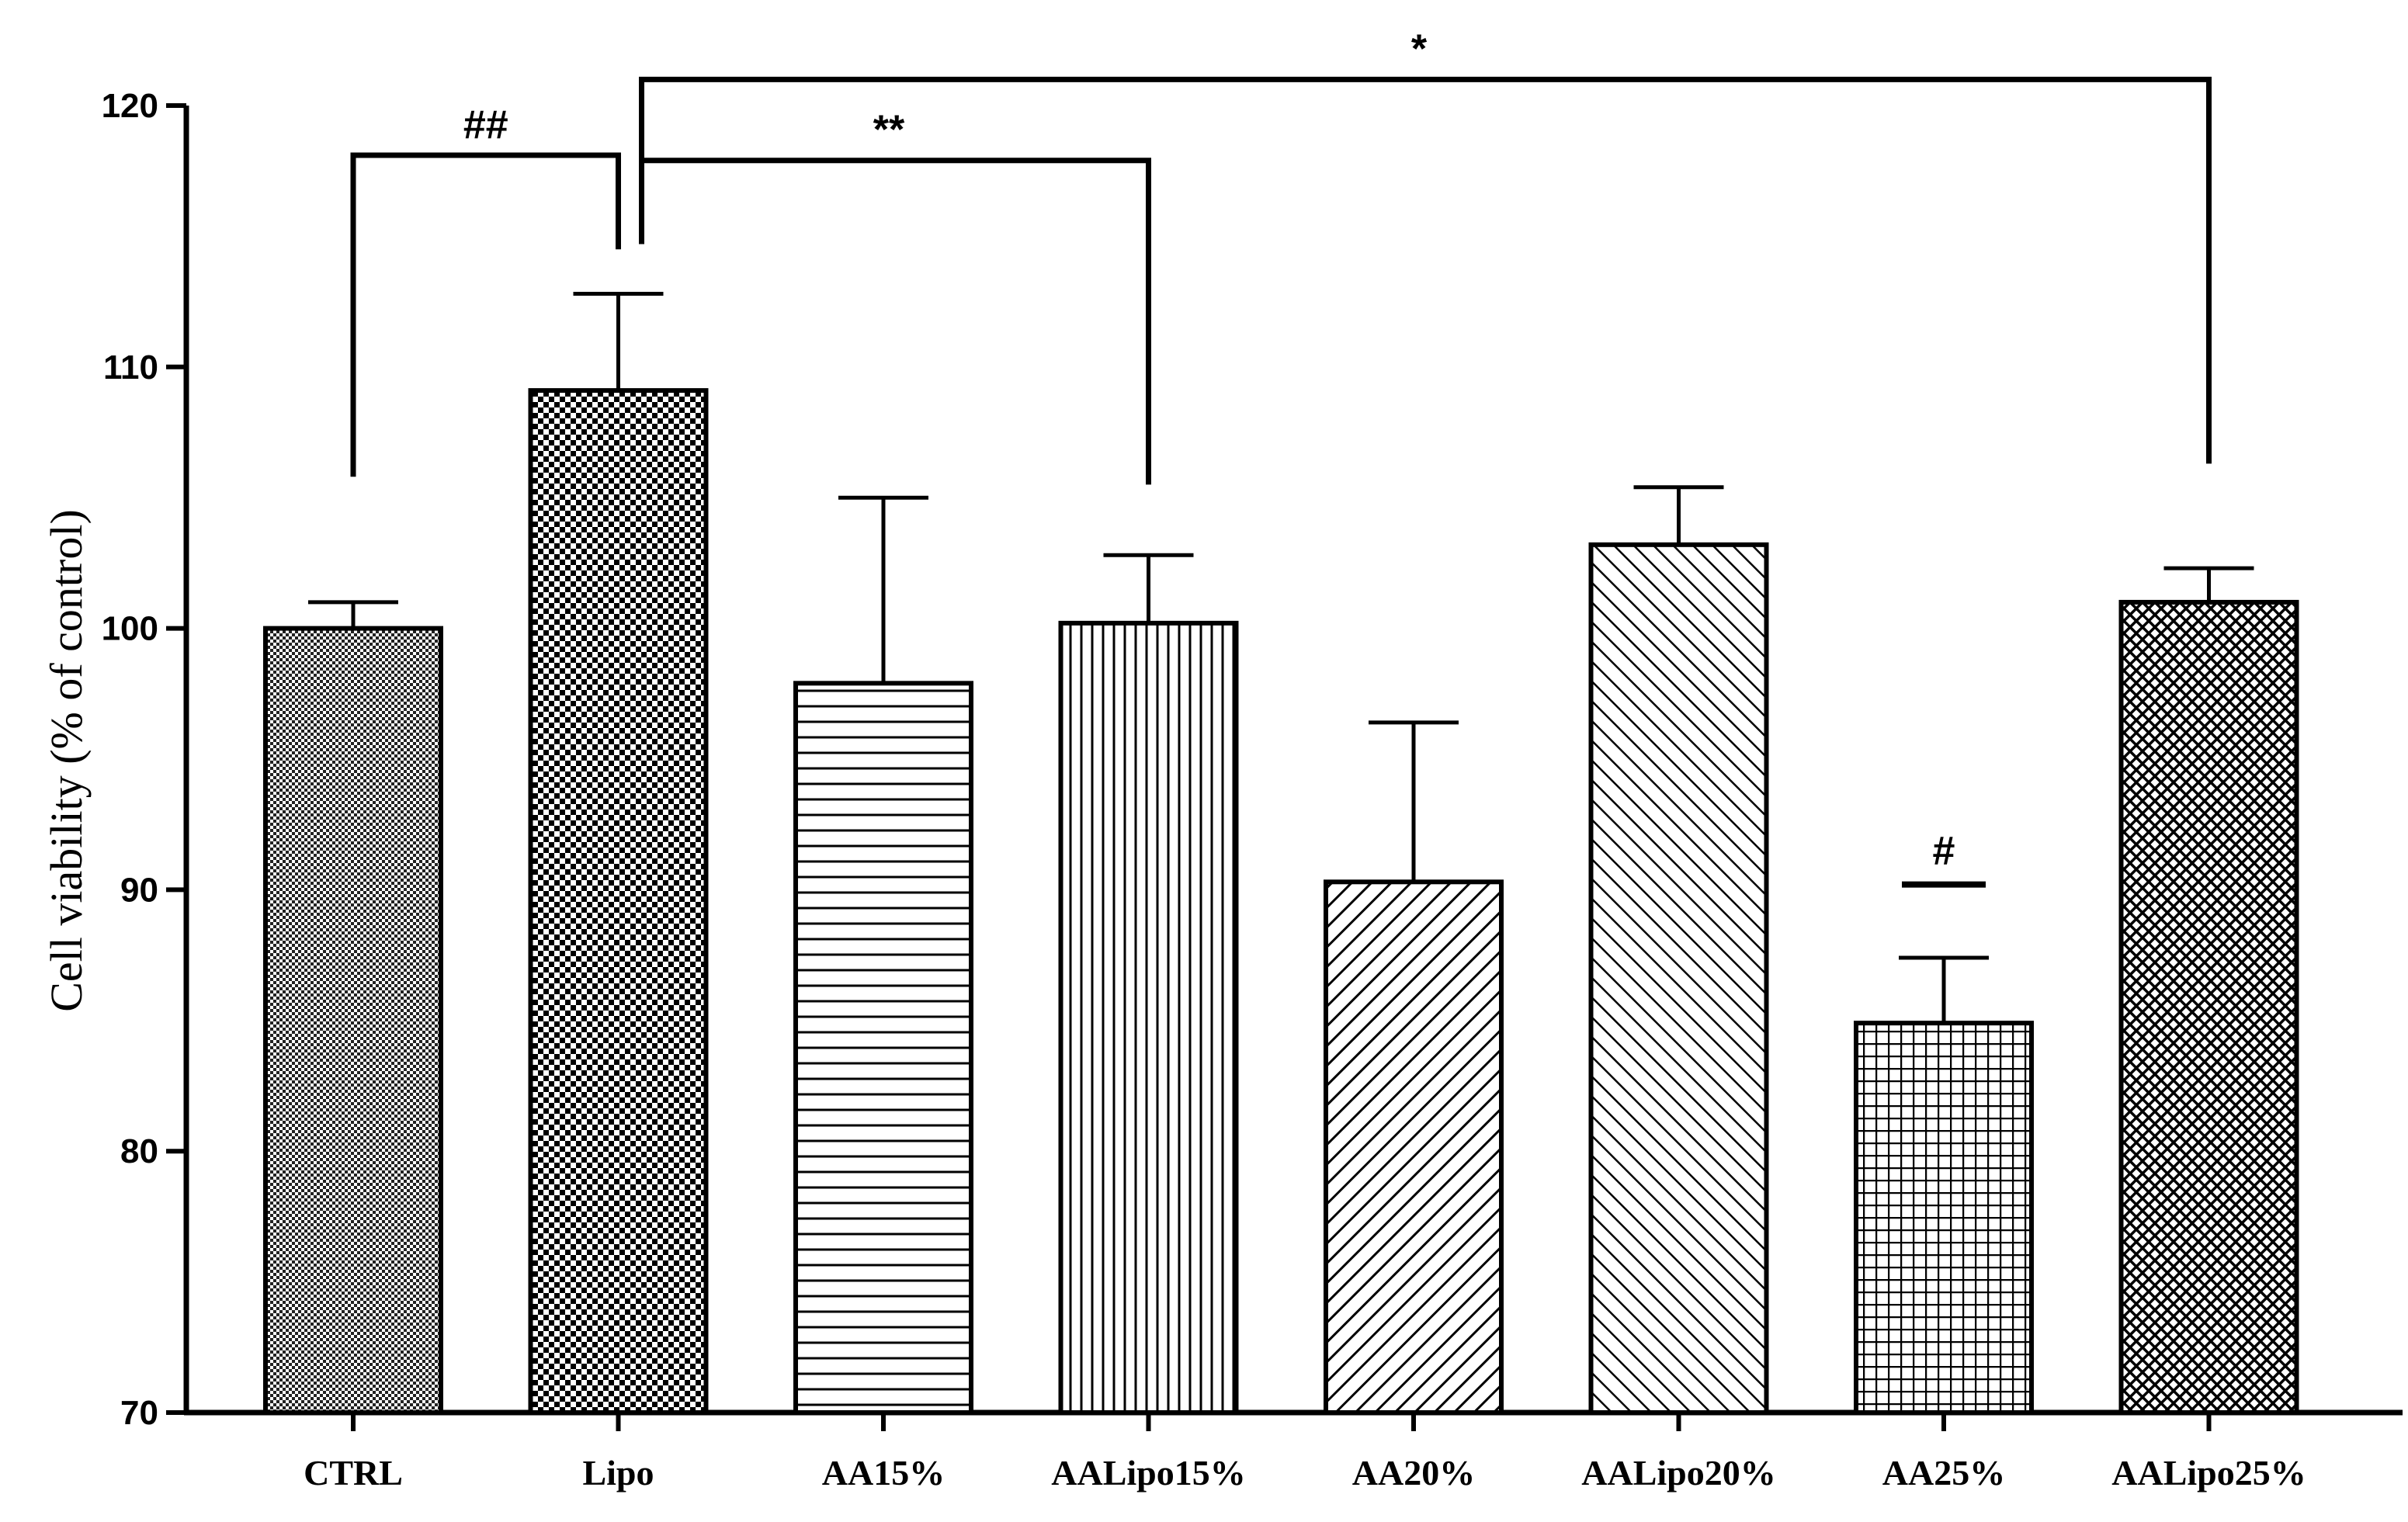 This screenshot has height=1522, width=2408. What do you see at coordinates (1944, 852) in the screenshot?
I see `significance-label: #` at bounding box center [1944, 852].